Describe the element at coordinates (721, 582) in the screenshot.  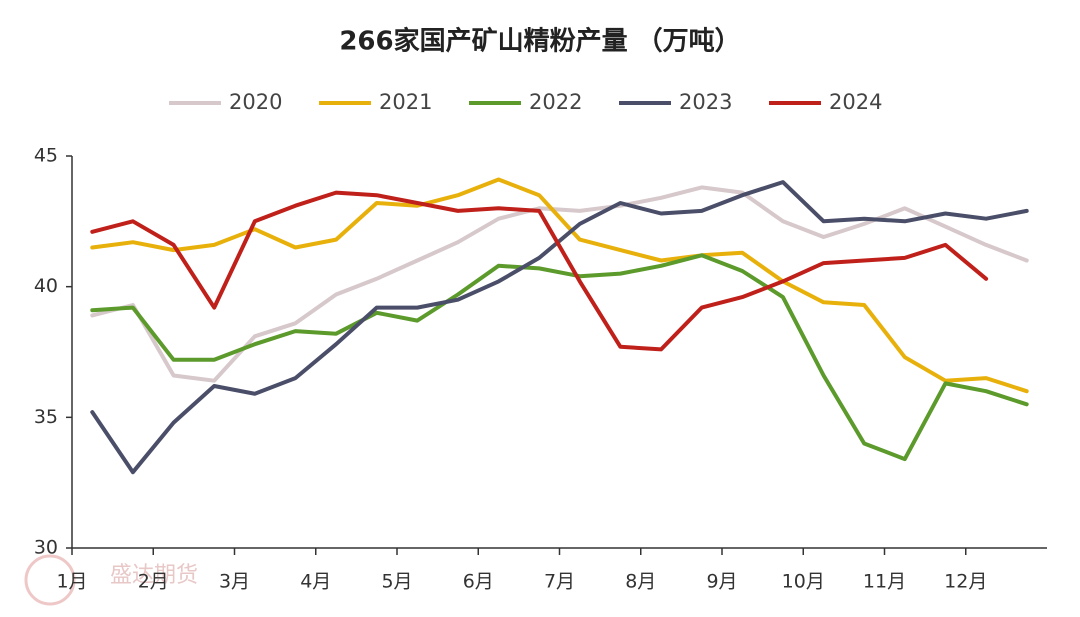
I see `x-tick-label: 9月` at that location.